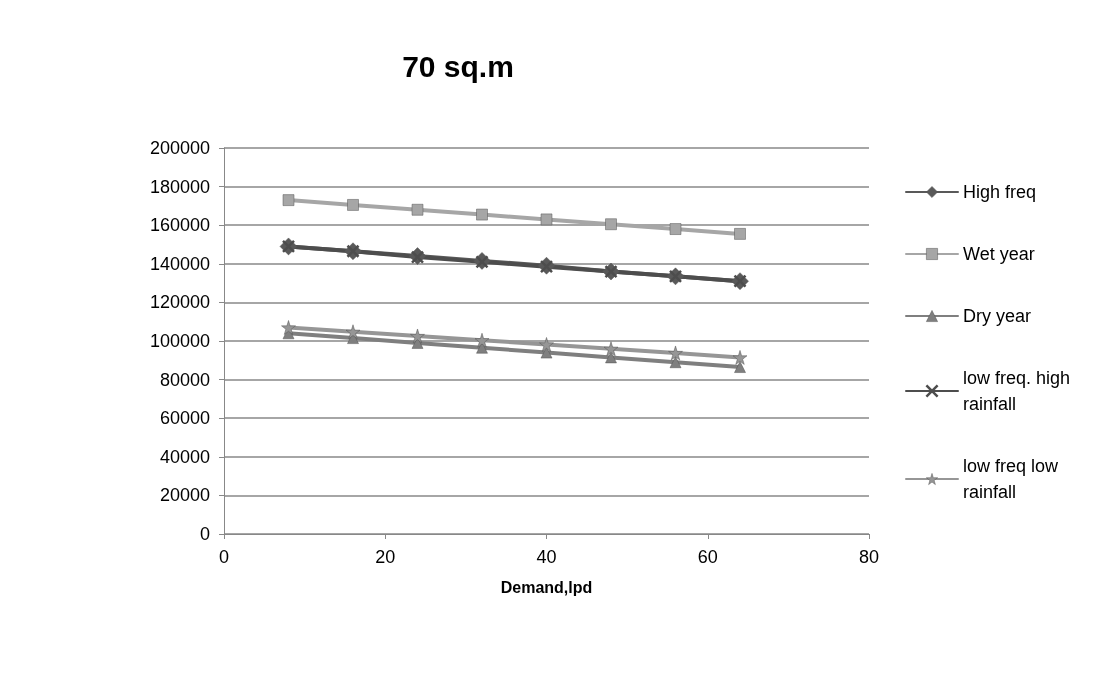  I want to click on y-tick-label: 160000, so click(179, 225).